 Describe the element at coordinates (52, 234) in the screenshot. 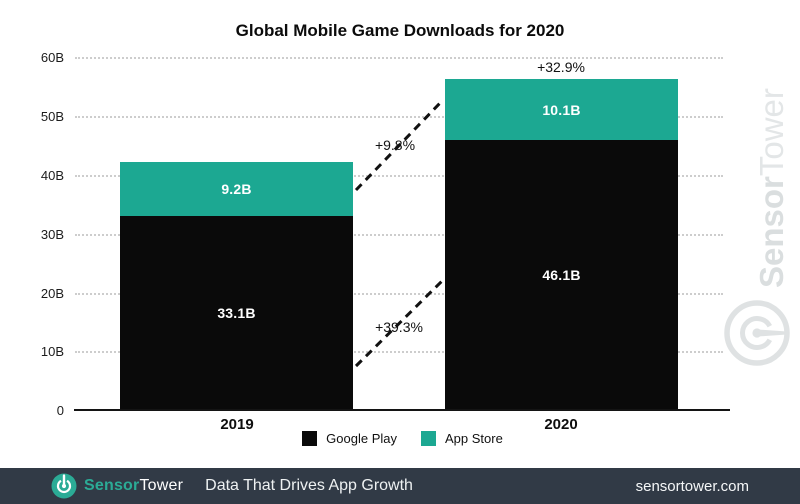

I see `y-tick-30b: 30B` at that location.